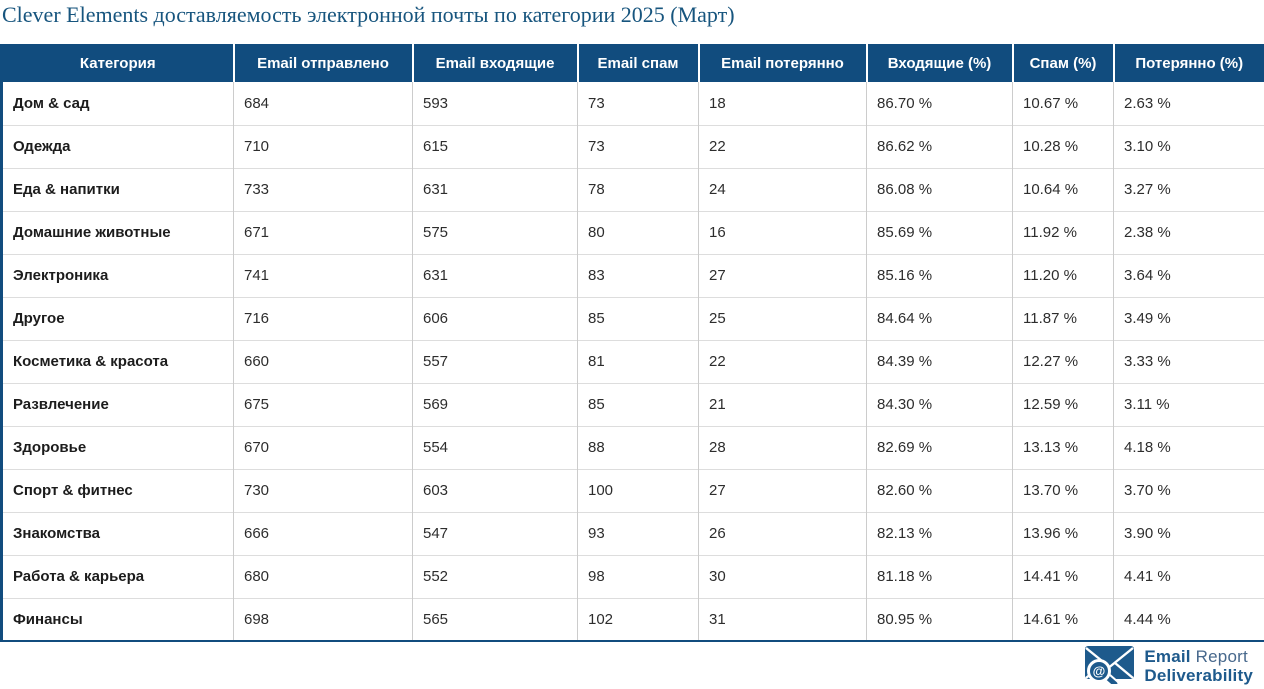 This screenshot has width=1264, height=689. I want to click on at-symbol: @, so click(1099, 671).